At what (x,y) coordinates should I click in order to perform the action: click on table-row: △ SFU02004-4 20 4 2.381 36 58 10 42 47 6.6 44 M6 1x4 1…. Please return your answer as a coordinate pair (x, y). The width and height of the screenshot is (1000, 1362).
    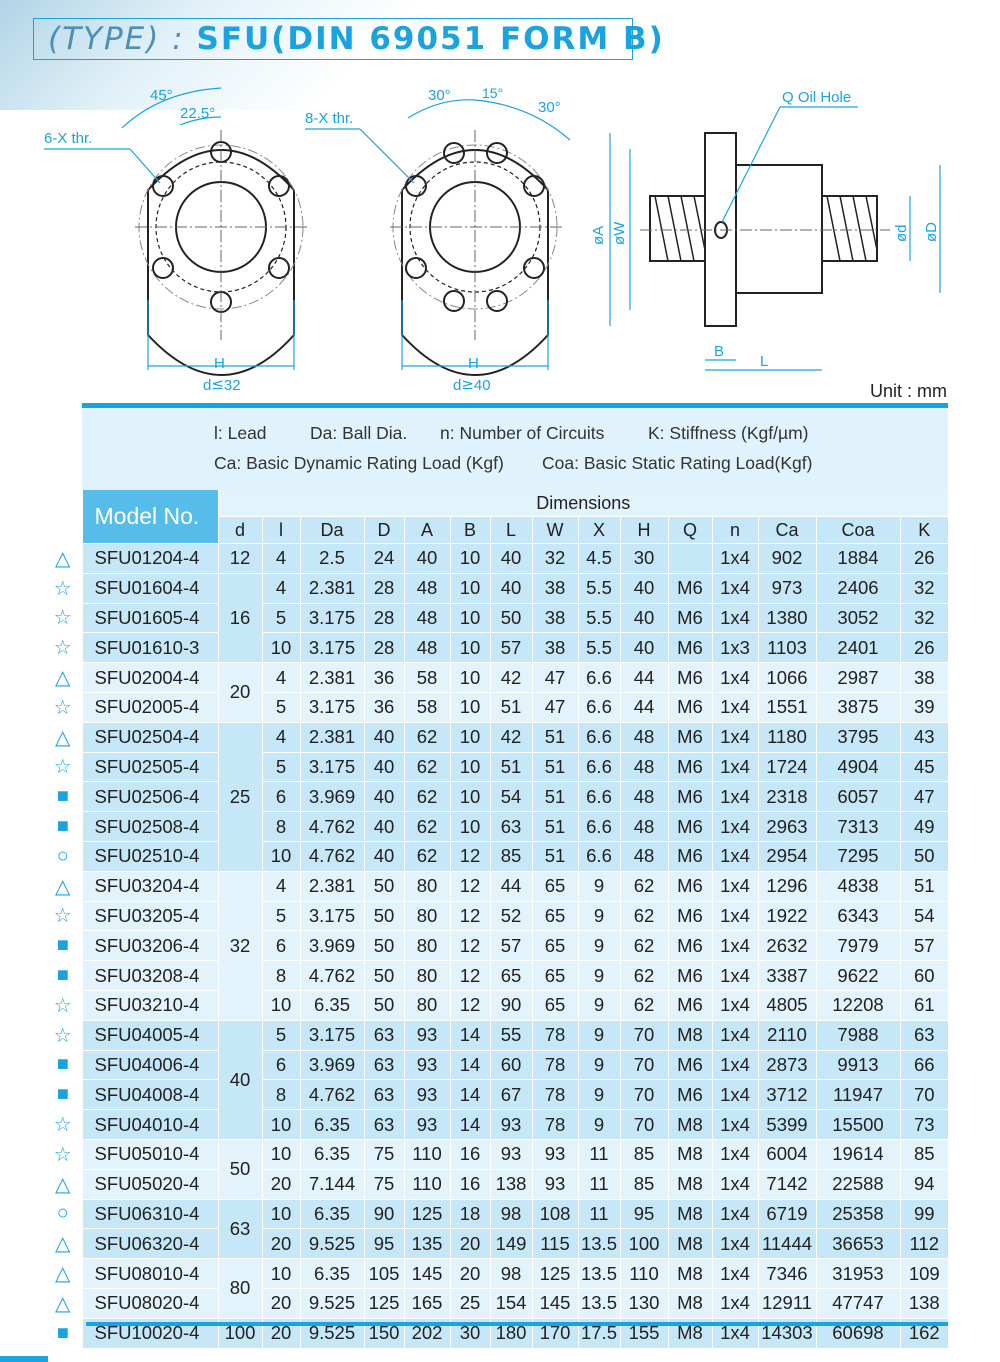
    Looking at the image, I should click on (496, 692).